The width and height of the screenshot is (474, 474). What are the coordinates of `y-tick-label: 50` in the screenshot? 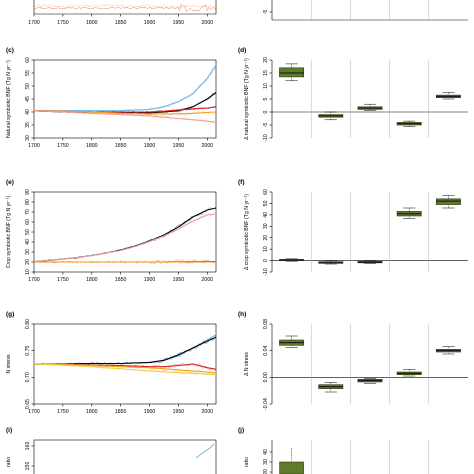 It's located at (266, 203).